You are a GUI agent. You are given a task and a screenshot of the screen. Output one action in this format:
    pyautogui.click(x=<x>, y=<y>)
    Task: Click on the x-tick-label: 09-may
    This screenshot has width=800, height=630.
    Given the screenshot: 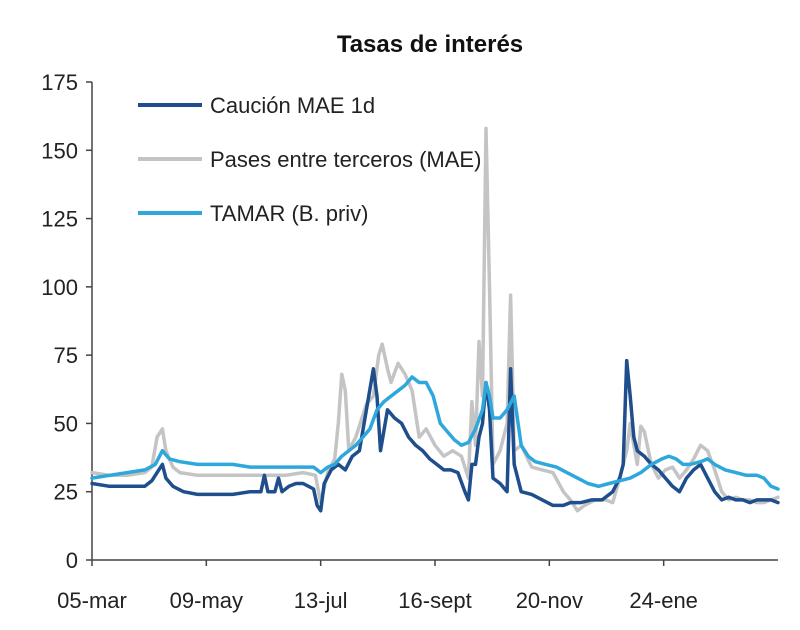 What is the action you would take?
    pyautogui.click(x=206, y=600)
    